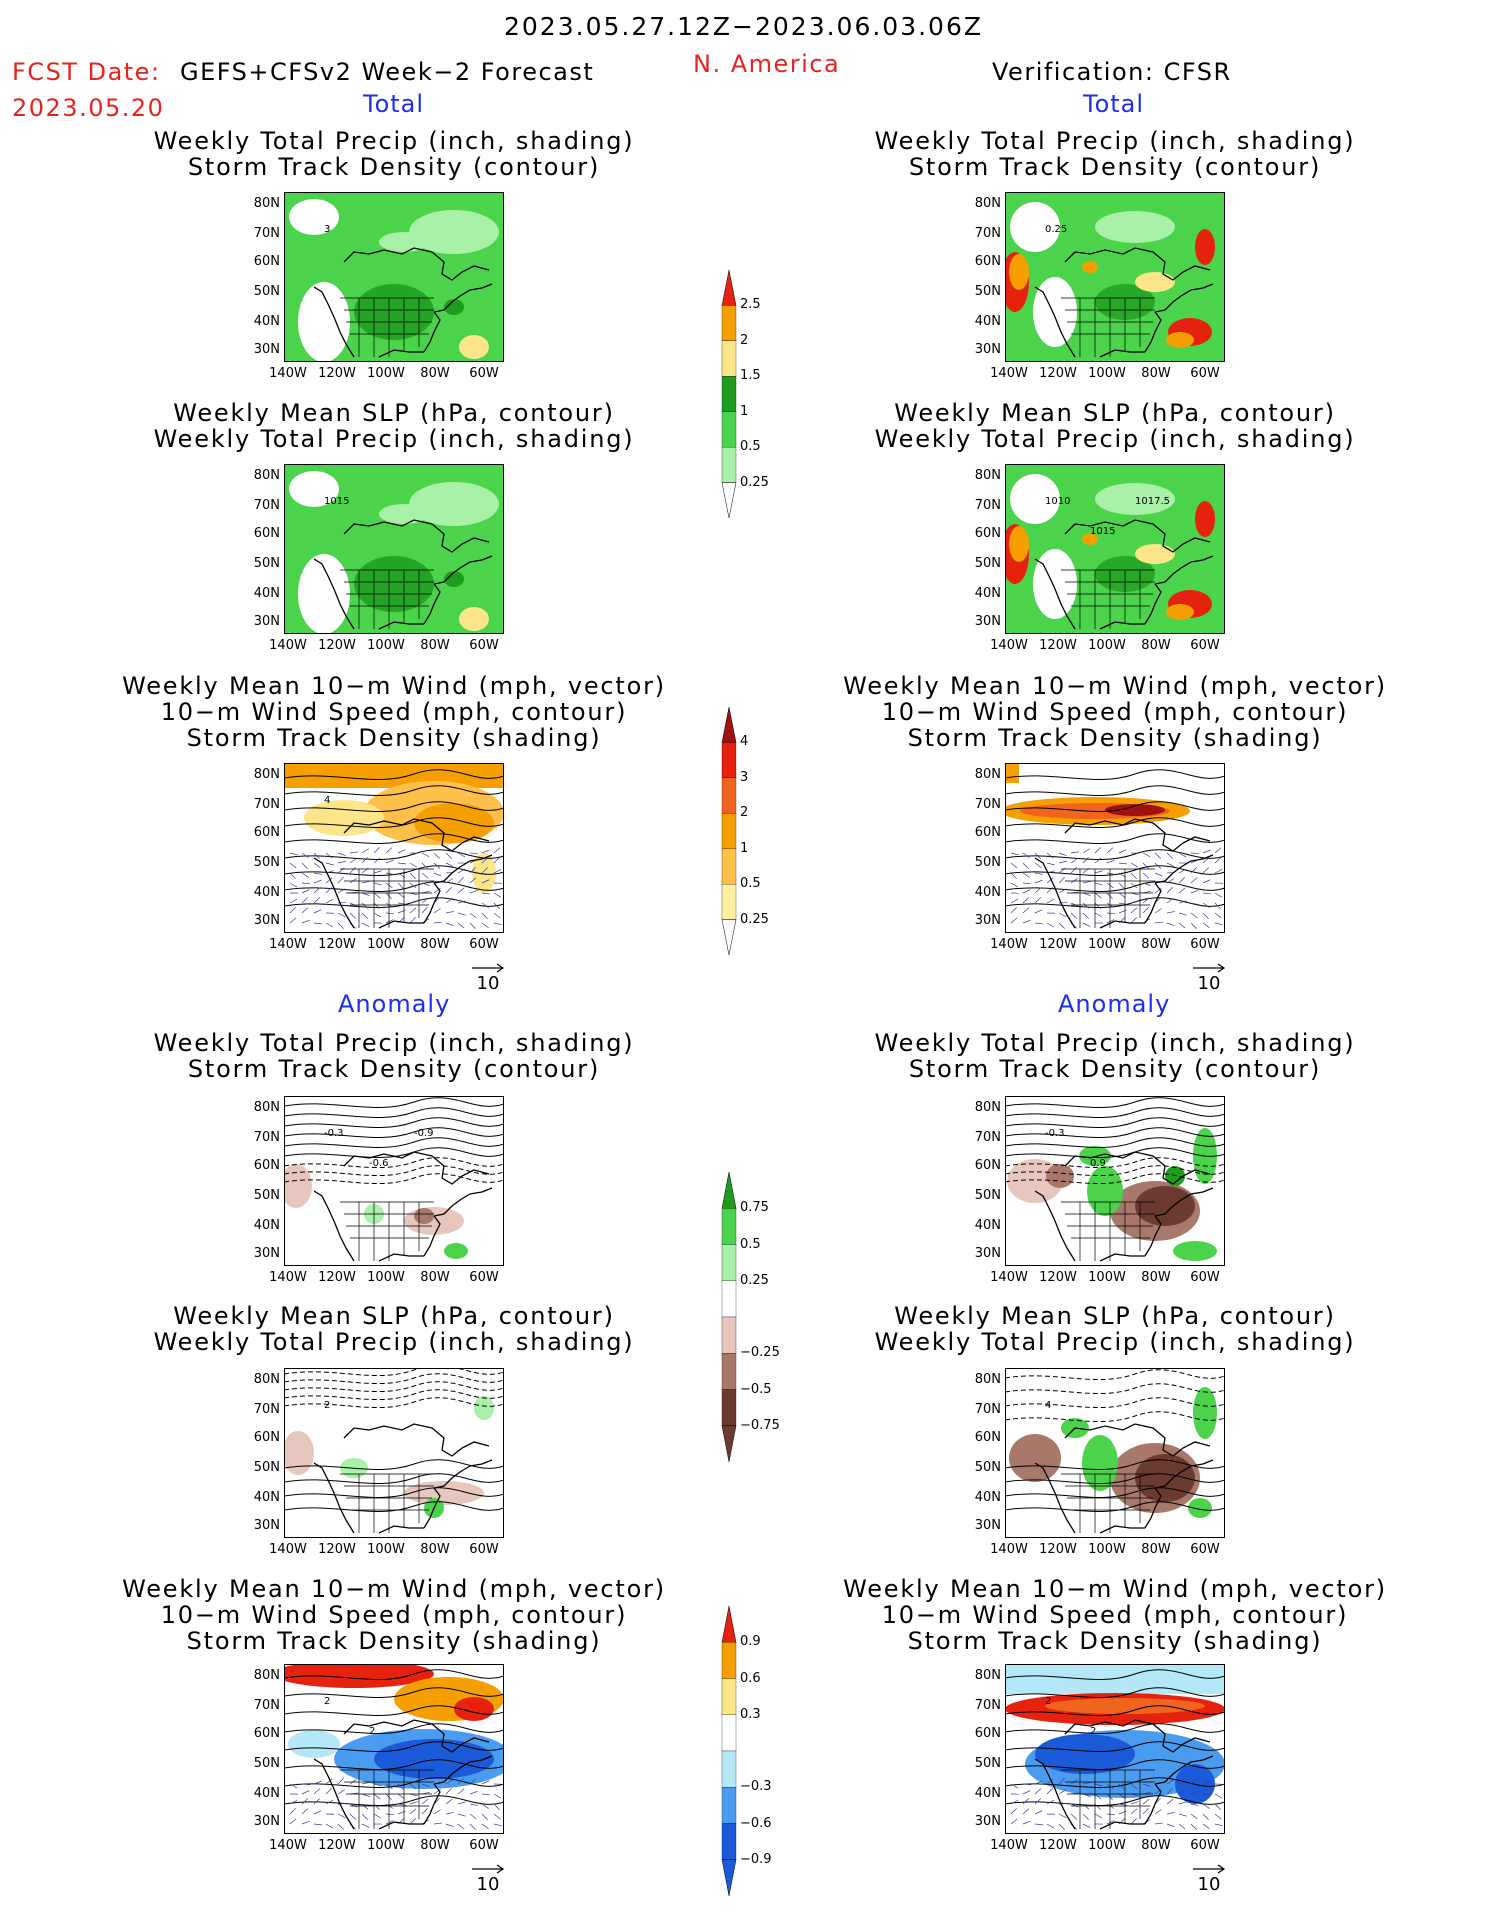 Image resolution: width=1487 pixels, height=1925 pixels. I want to click on section-total-left: Total, so click(394, 104).